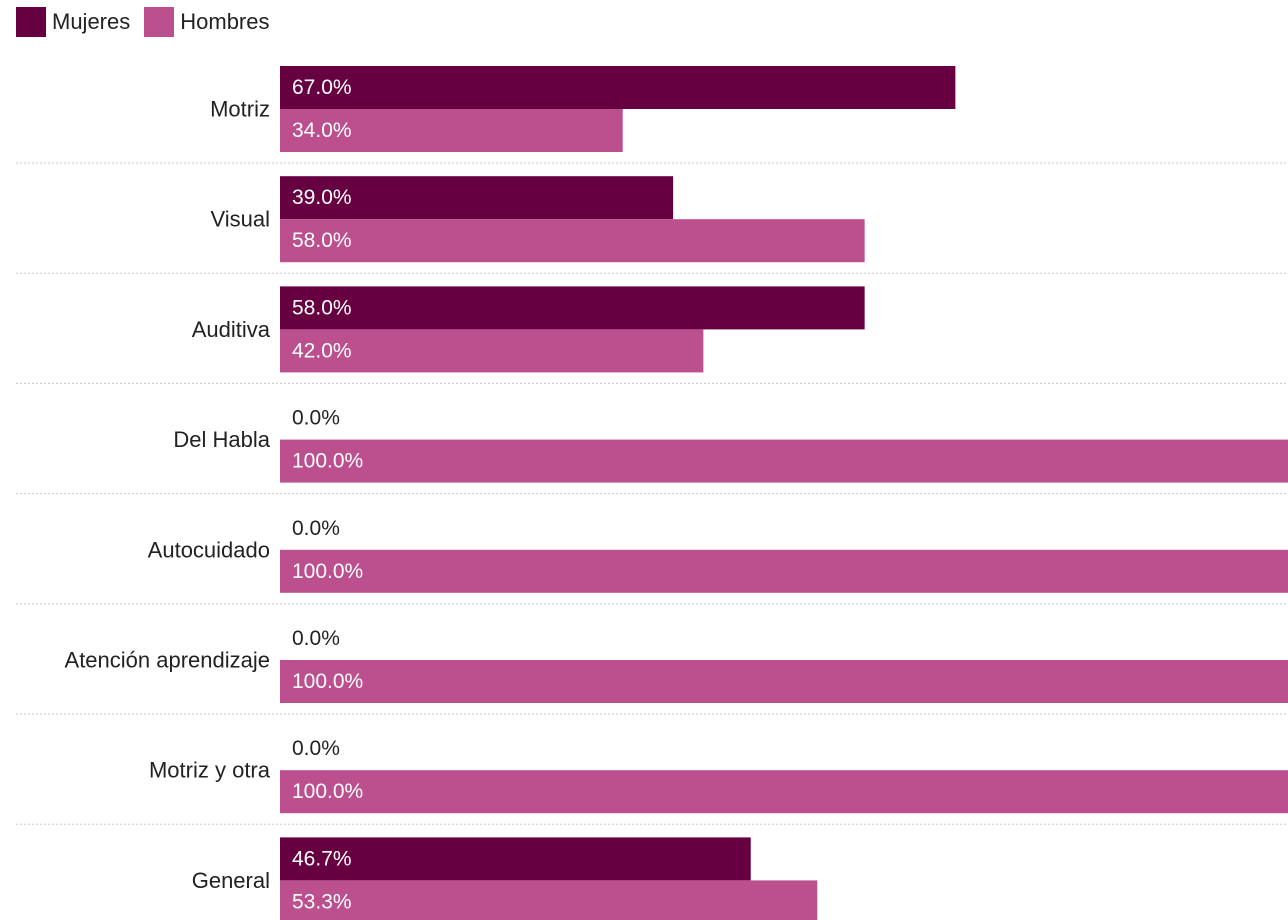 This screenshot has width=1288, height=920. Describe the element at coordinates (322, 130) in the screenshot. I see `data-label-hombres-motriz: 34.0%` at that location.